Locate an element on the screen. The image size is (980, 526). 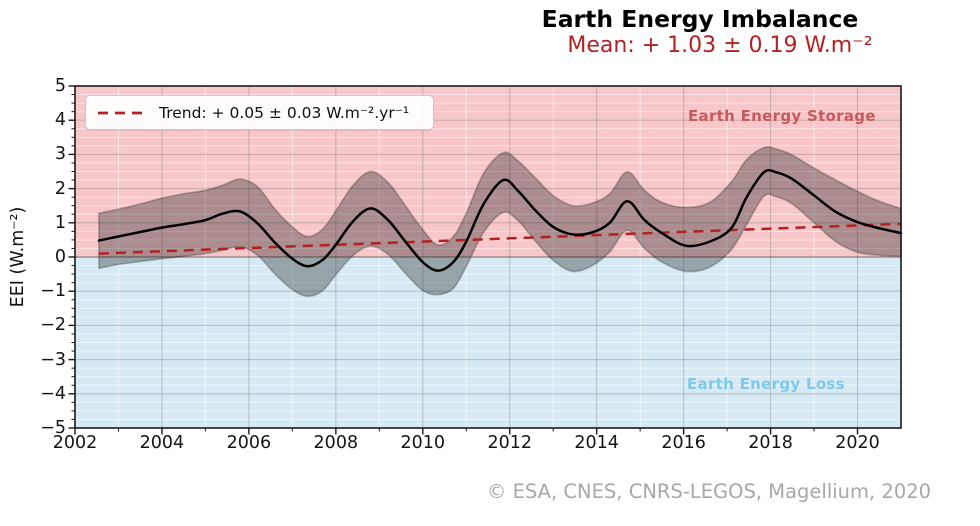
y-tick-label: −4 is located at coordinates (53, 393).